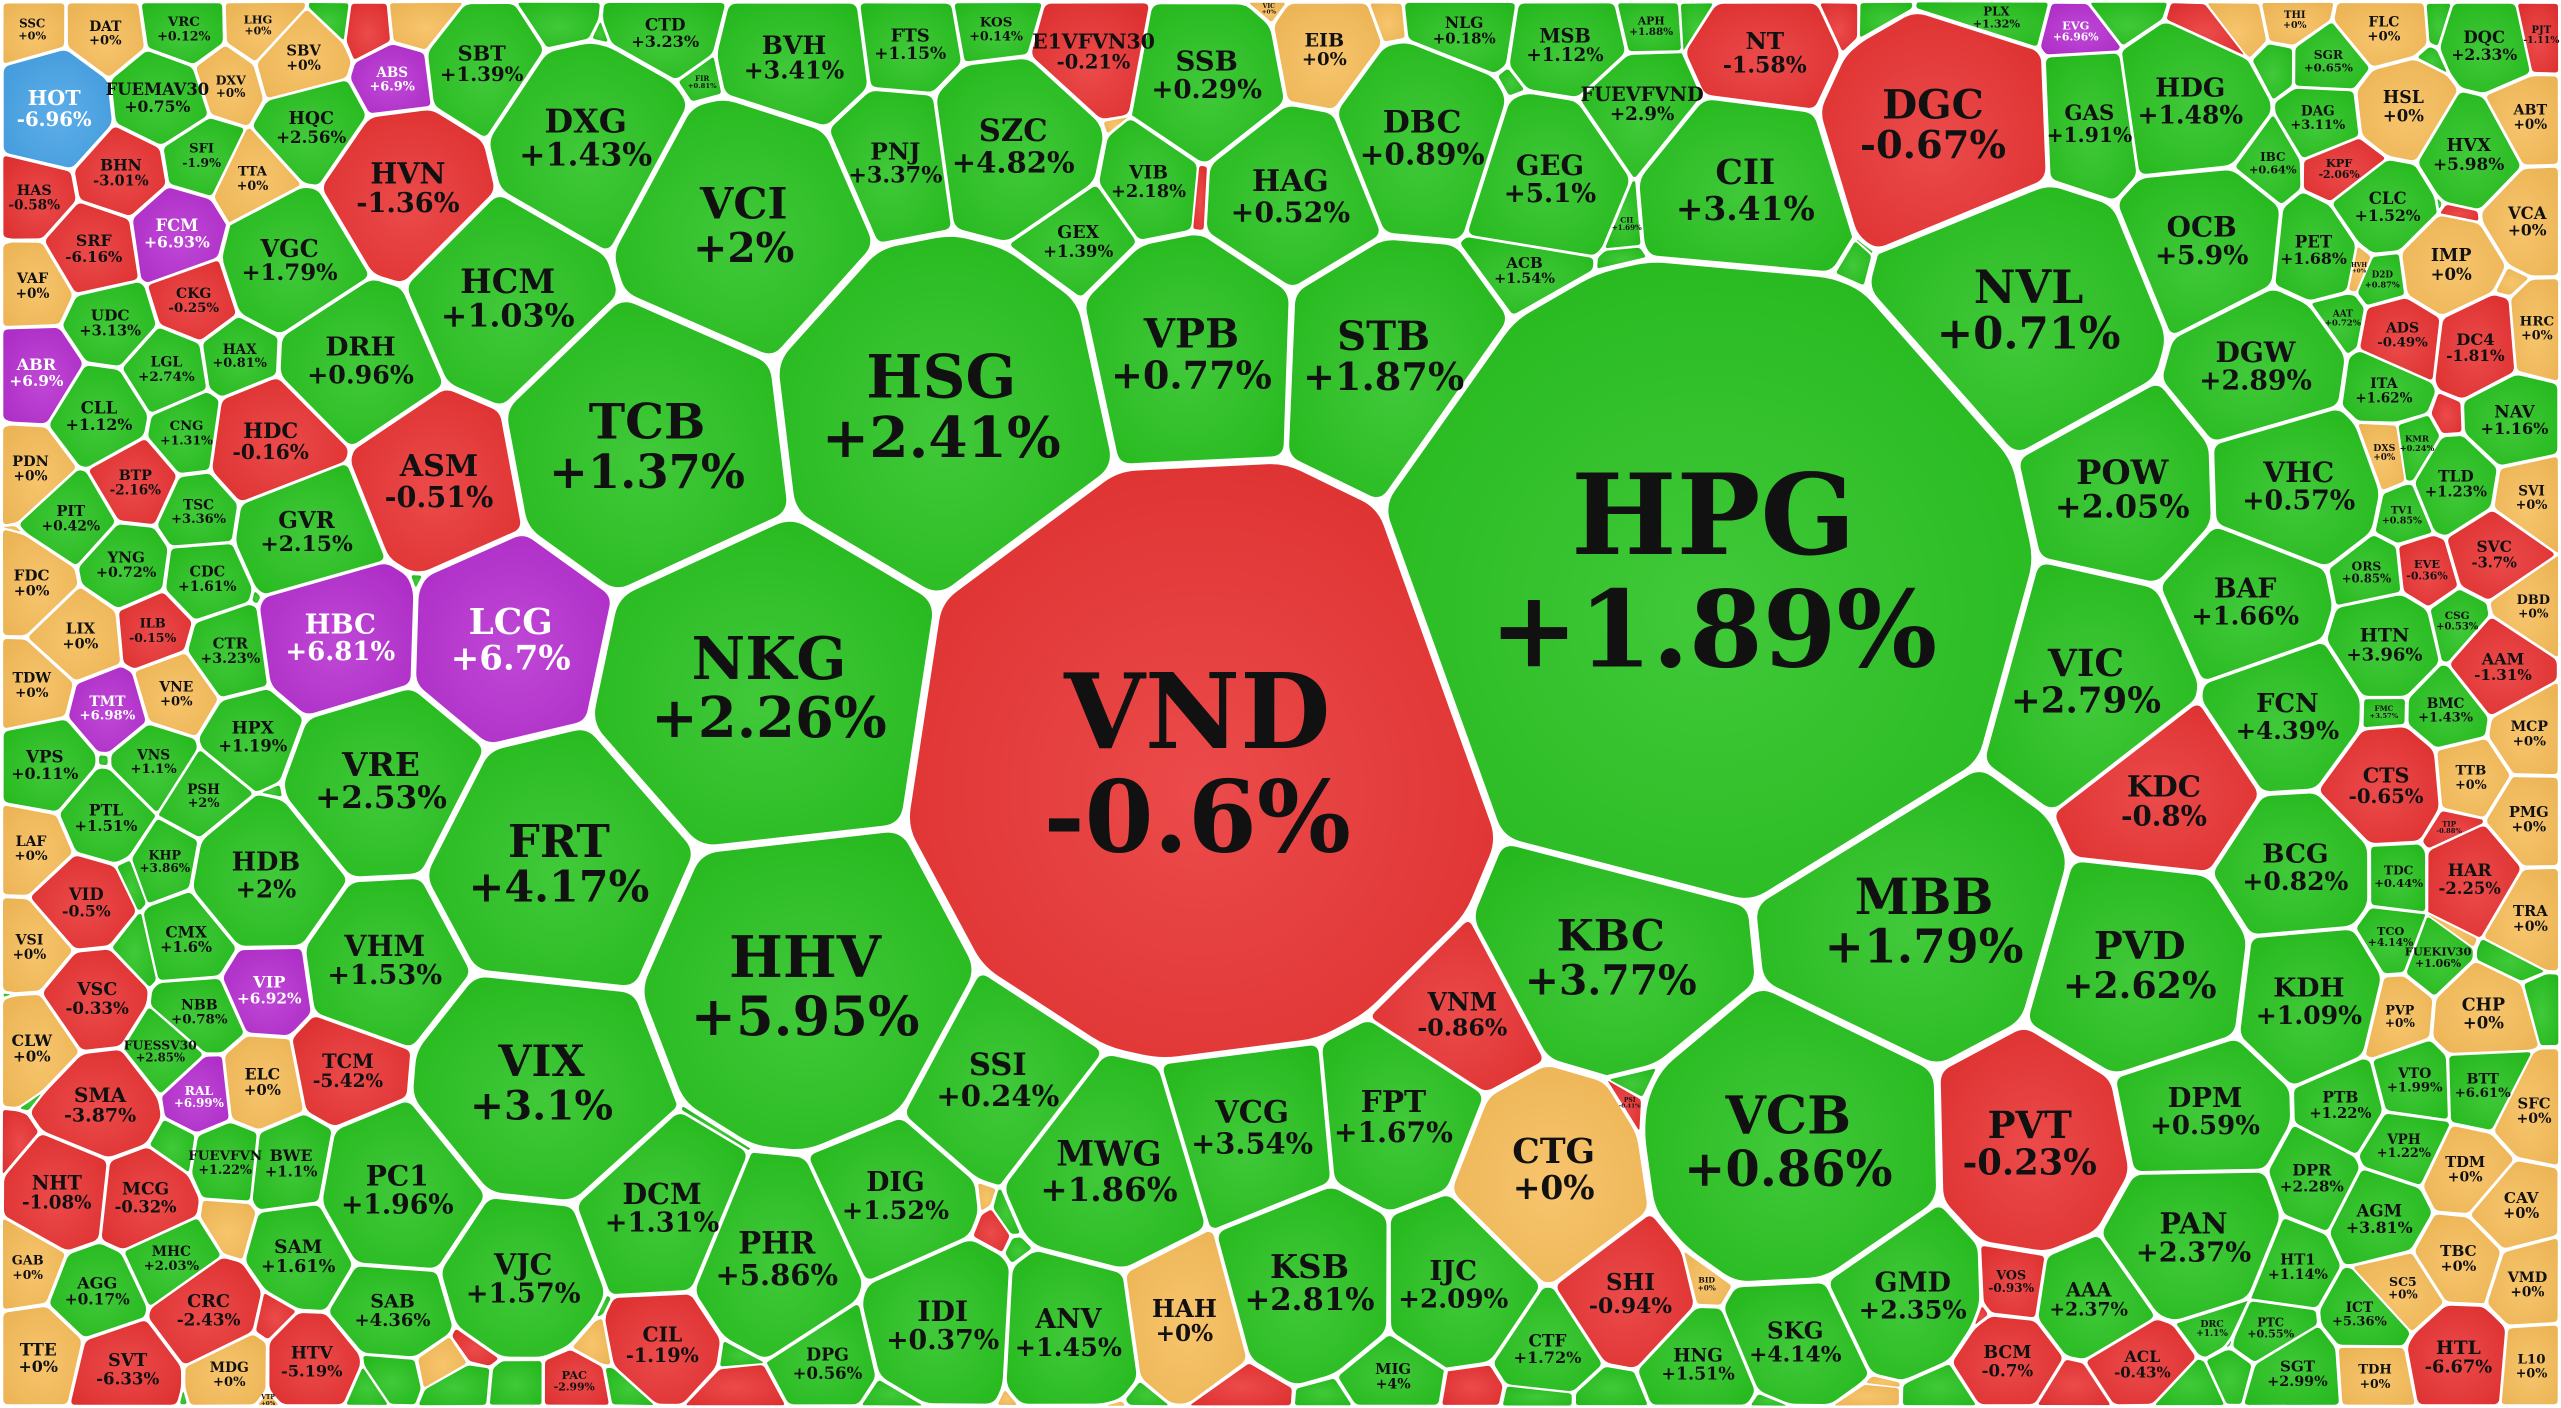 This screenshot has width=2561, height=1408. Describe the element at coordinates (1105, 1161) in the screenshot. I see `cell-mwg` at that location.